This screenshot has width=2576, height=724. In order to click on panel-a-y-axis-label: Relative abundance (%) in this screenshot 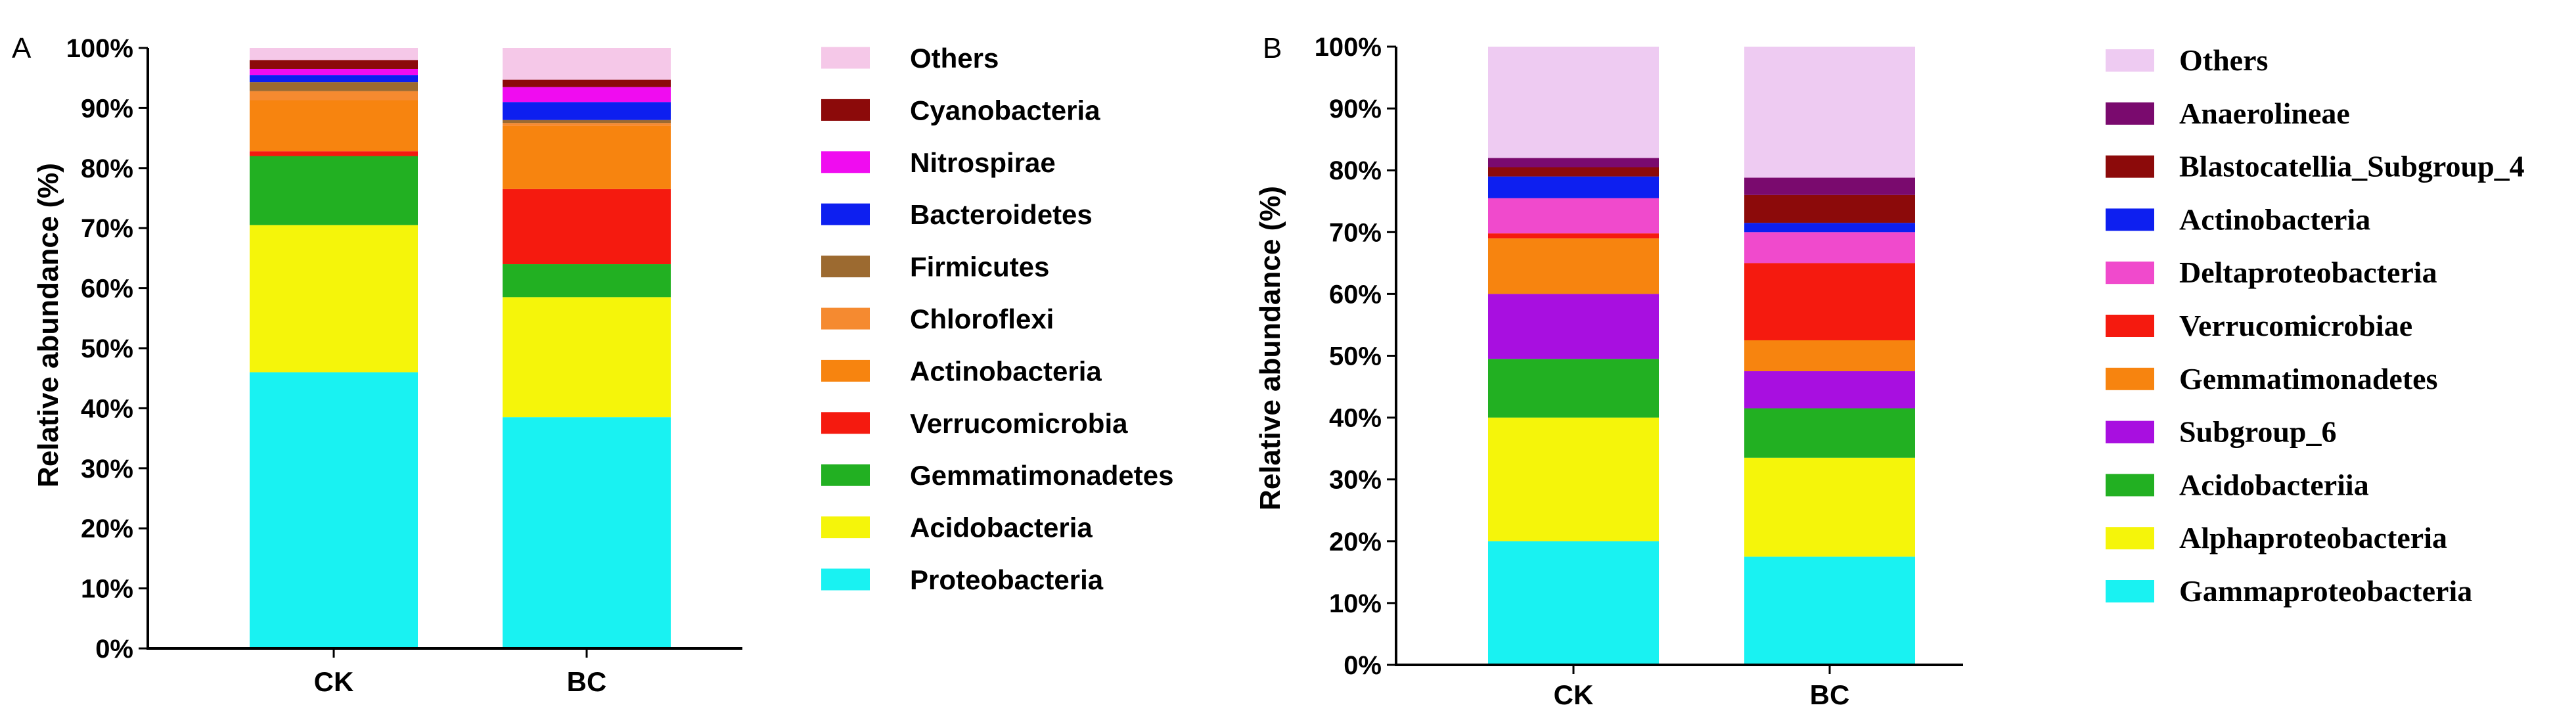, I will do `click(48, 325)`.